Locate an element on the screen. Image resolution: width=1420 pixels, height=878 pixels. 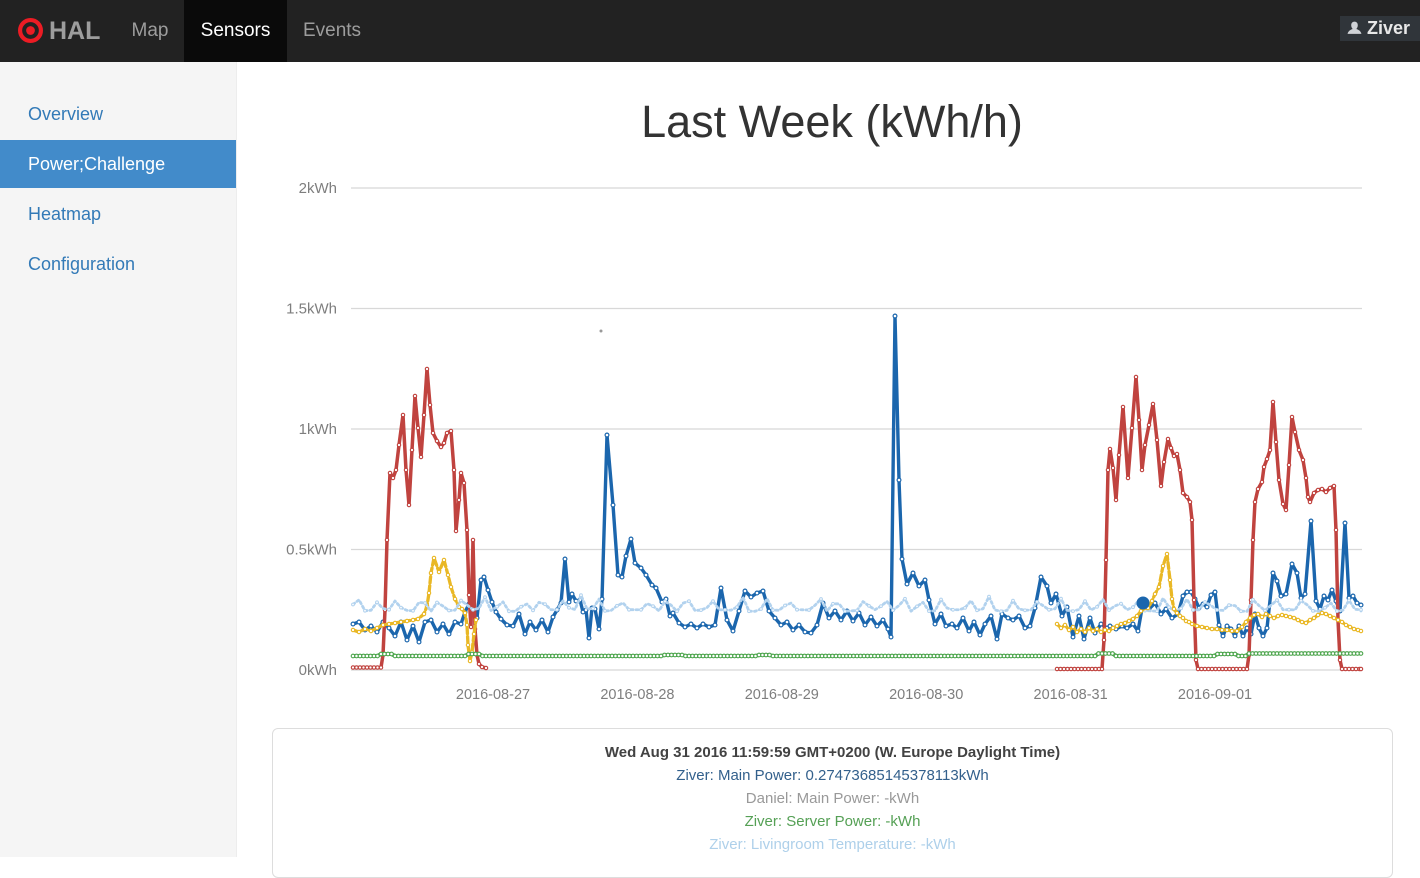
svg-text: 1.5kWh is located at coordinates (311, 309).